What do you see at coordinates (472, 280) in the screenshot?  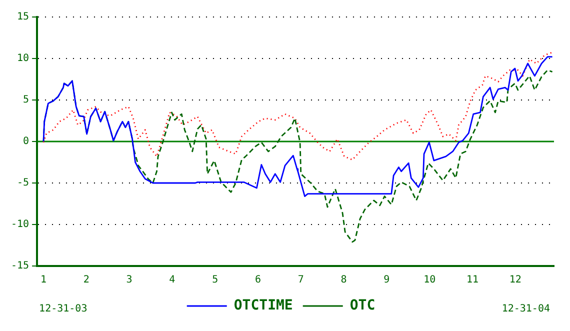 I see `x-tick-label: 11` at bounding box center [472, 280].